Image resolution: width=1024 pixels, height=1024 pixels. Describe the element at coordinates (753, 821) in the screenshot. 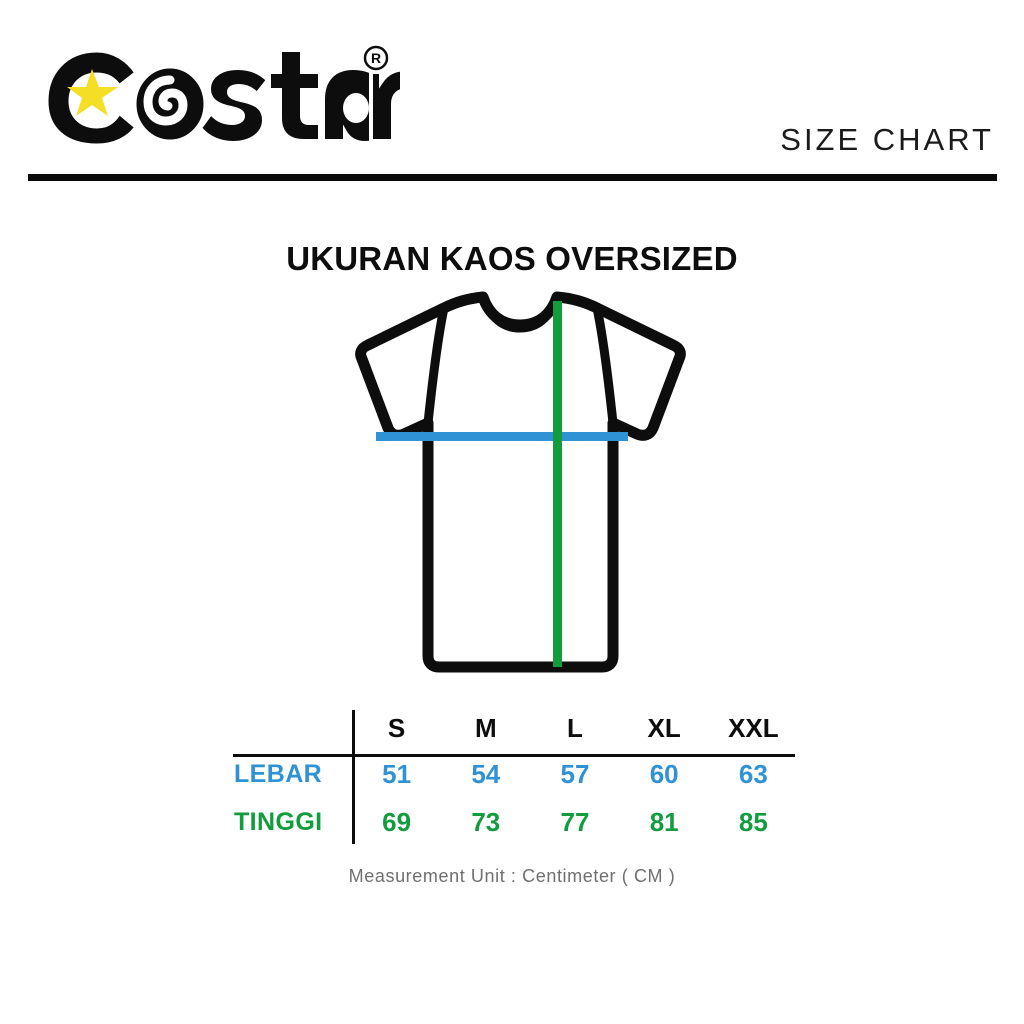

I see `tinggi-xxl: 85` at that location.